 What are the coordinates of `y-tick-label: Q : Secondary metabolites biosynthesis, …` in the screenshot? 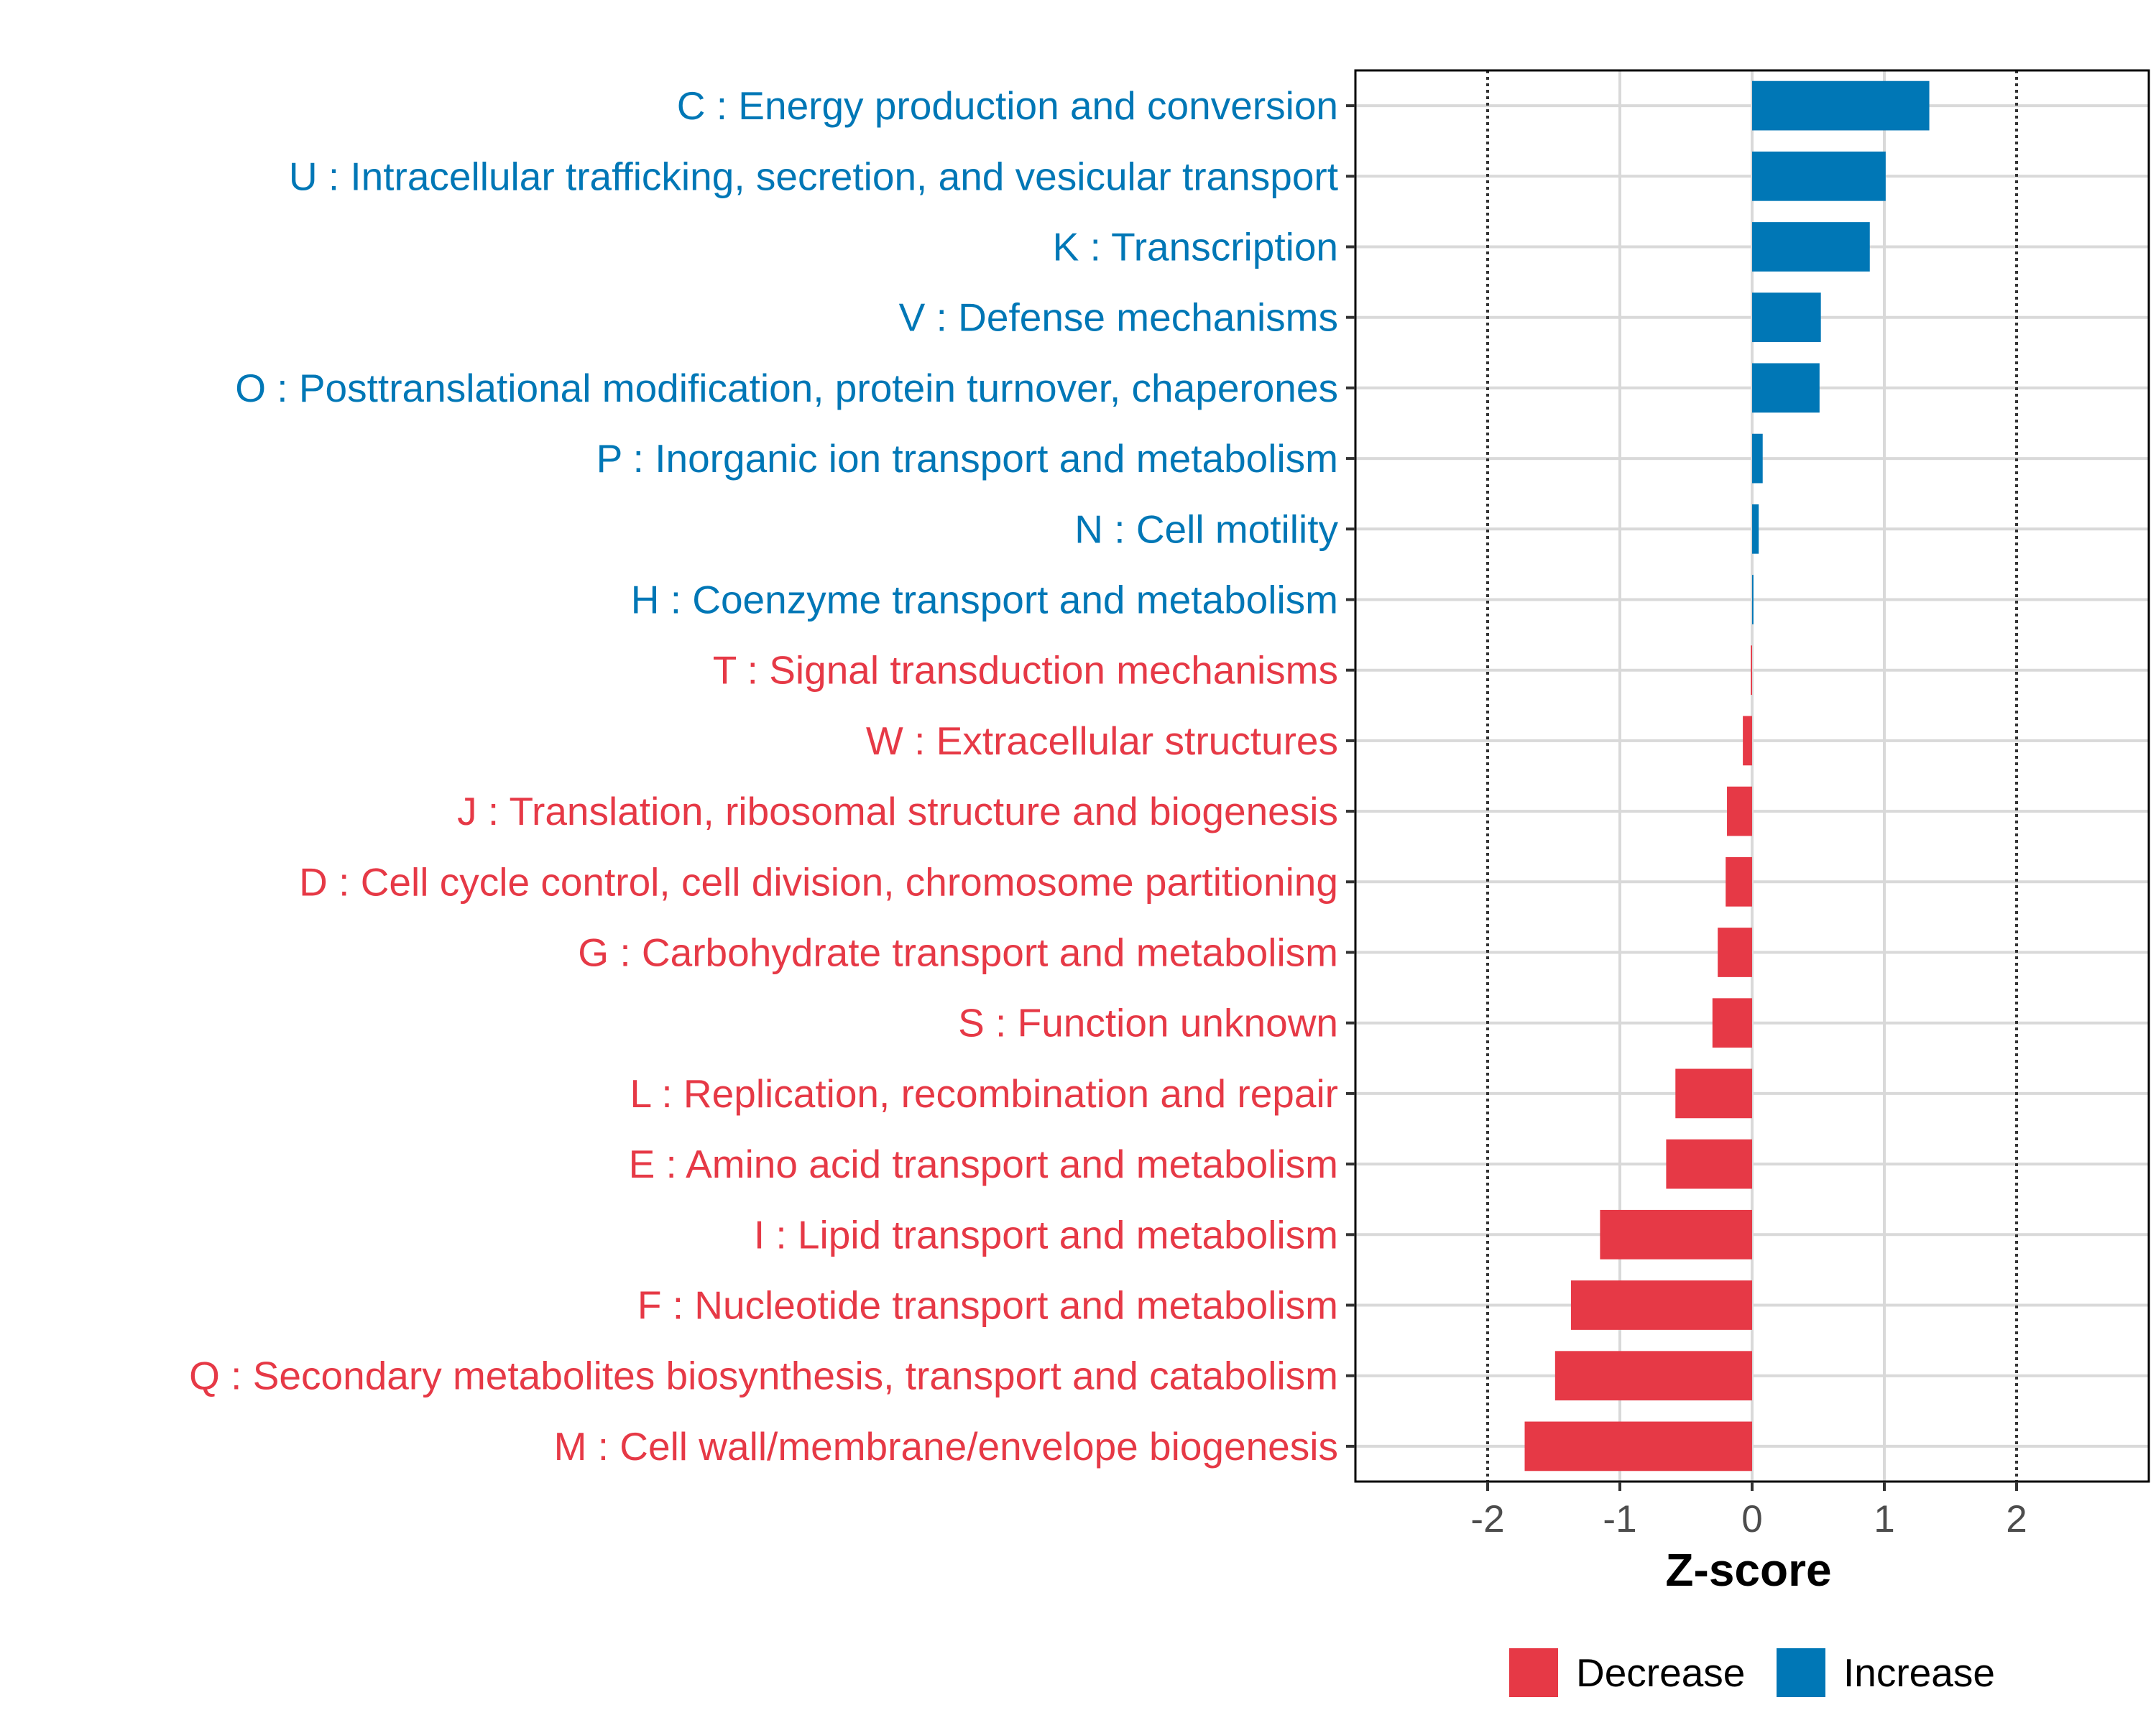 It's located at (764, 1376).